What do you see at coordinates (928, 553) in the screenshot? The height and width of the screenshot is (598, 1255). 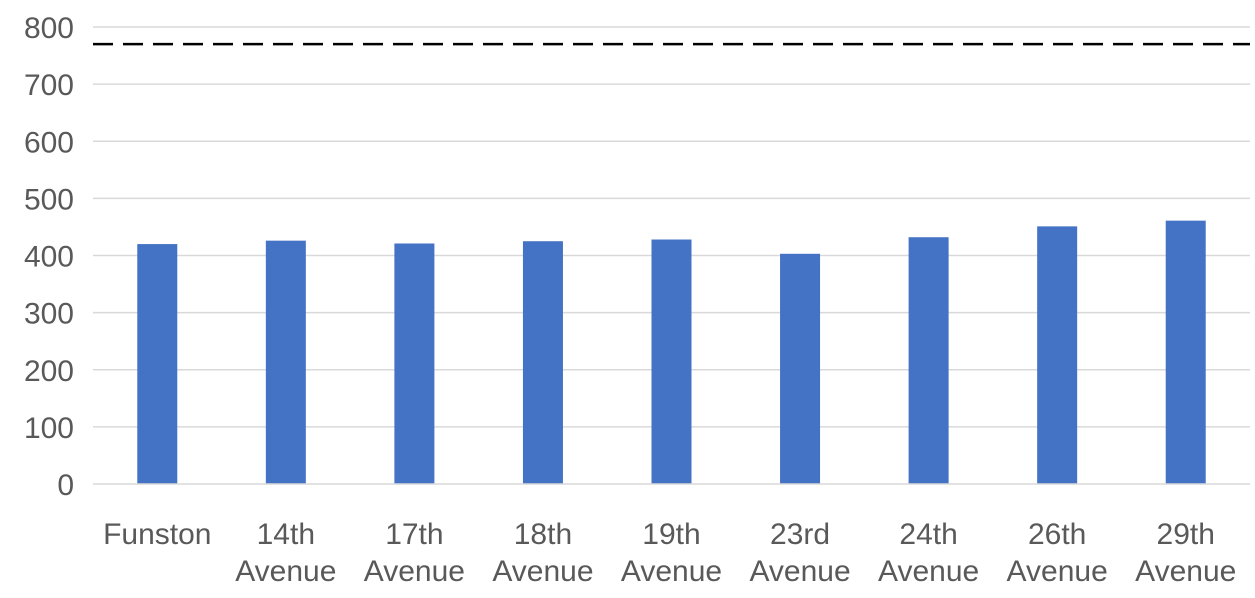 I see `x-tick-label: 24th Avenue` at bounding box center [928, 553].